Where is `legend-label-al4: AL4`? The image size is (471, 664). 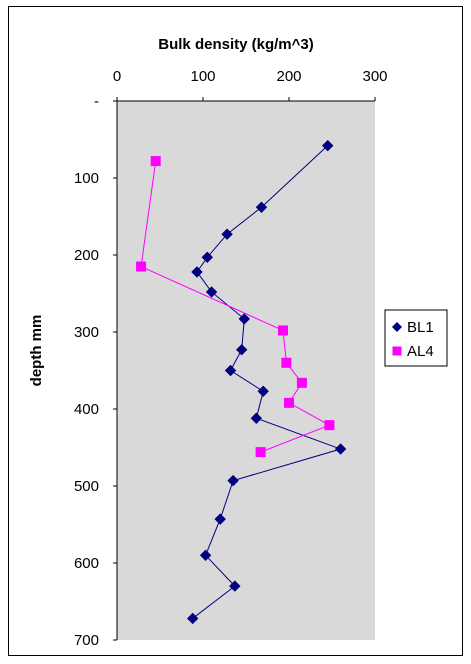
legend-label-al4: AL4 is located at coordinates (420, 351).